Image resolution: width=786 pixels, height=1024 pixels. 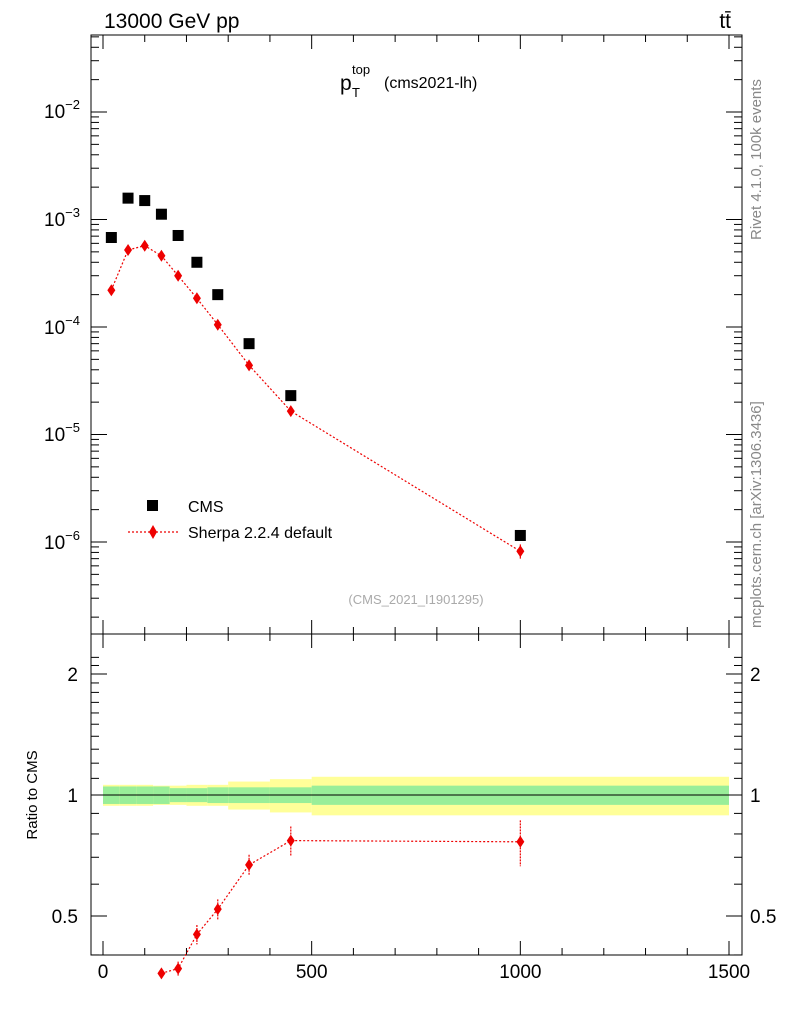 I want to click on analysis-id: (CMS_2021_I1901295), so click(x=415, y=599).